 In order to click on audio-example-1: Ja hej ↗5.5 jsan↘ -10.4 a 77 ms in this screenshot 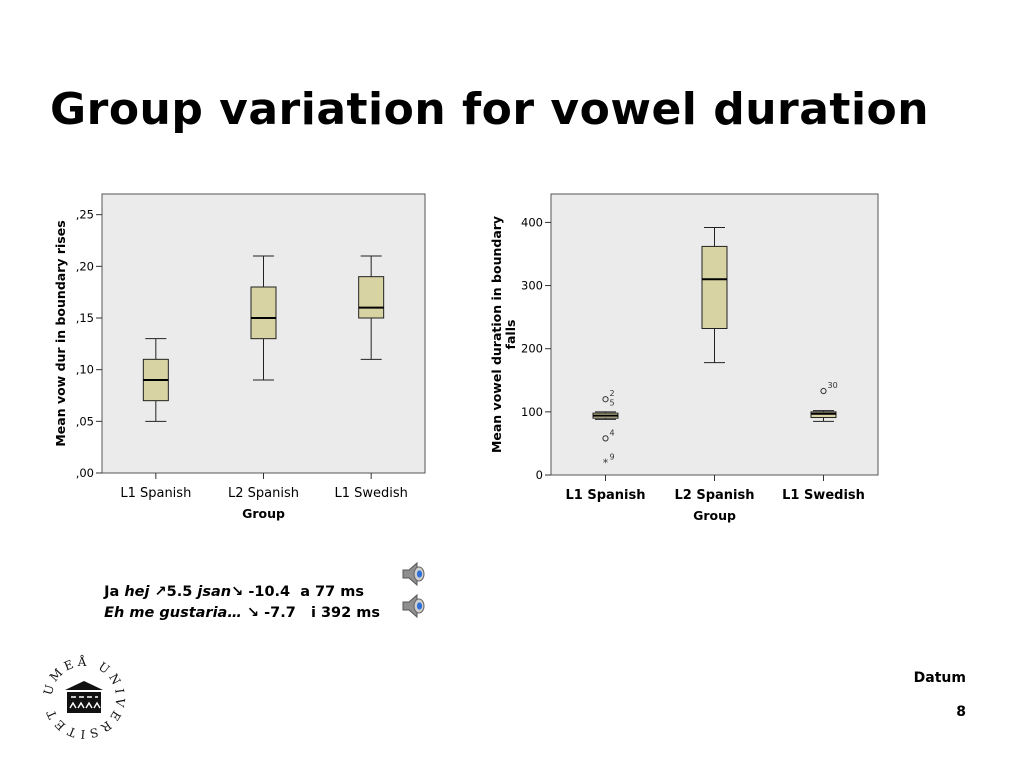, I will do `click(229, 584)`.